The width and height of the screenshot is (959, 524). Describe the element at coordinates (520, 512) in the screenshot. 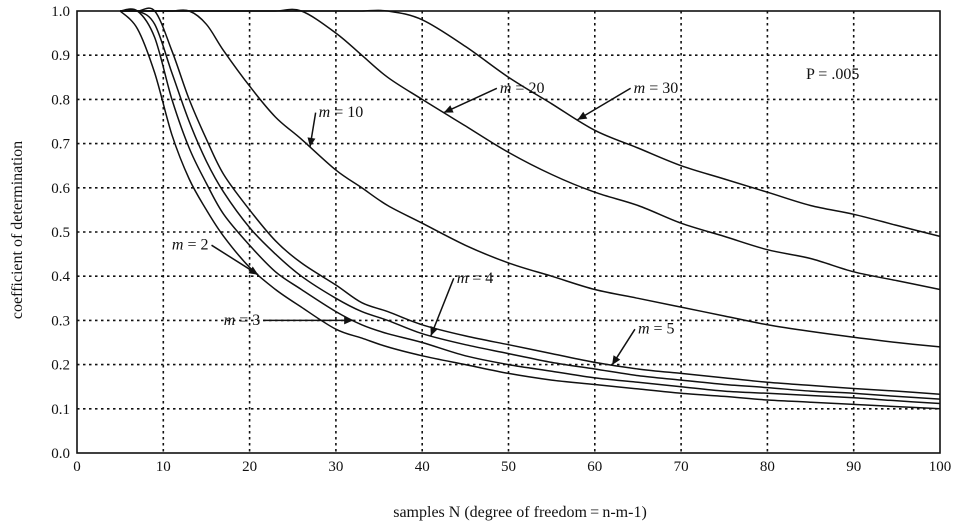

I see `x-axis-label: samples N (degree of freedom = n-m-1)` at that location.